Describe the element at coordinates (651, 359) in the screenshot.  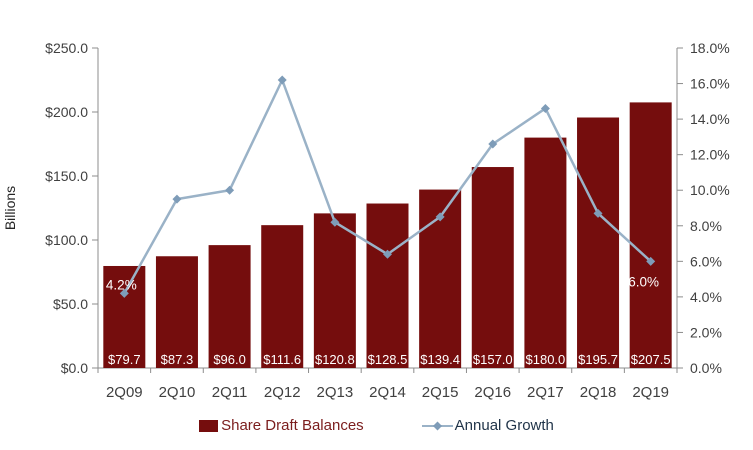
I see `bar-value-label: $207.5` at that location.